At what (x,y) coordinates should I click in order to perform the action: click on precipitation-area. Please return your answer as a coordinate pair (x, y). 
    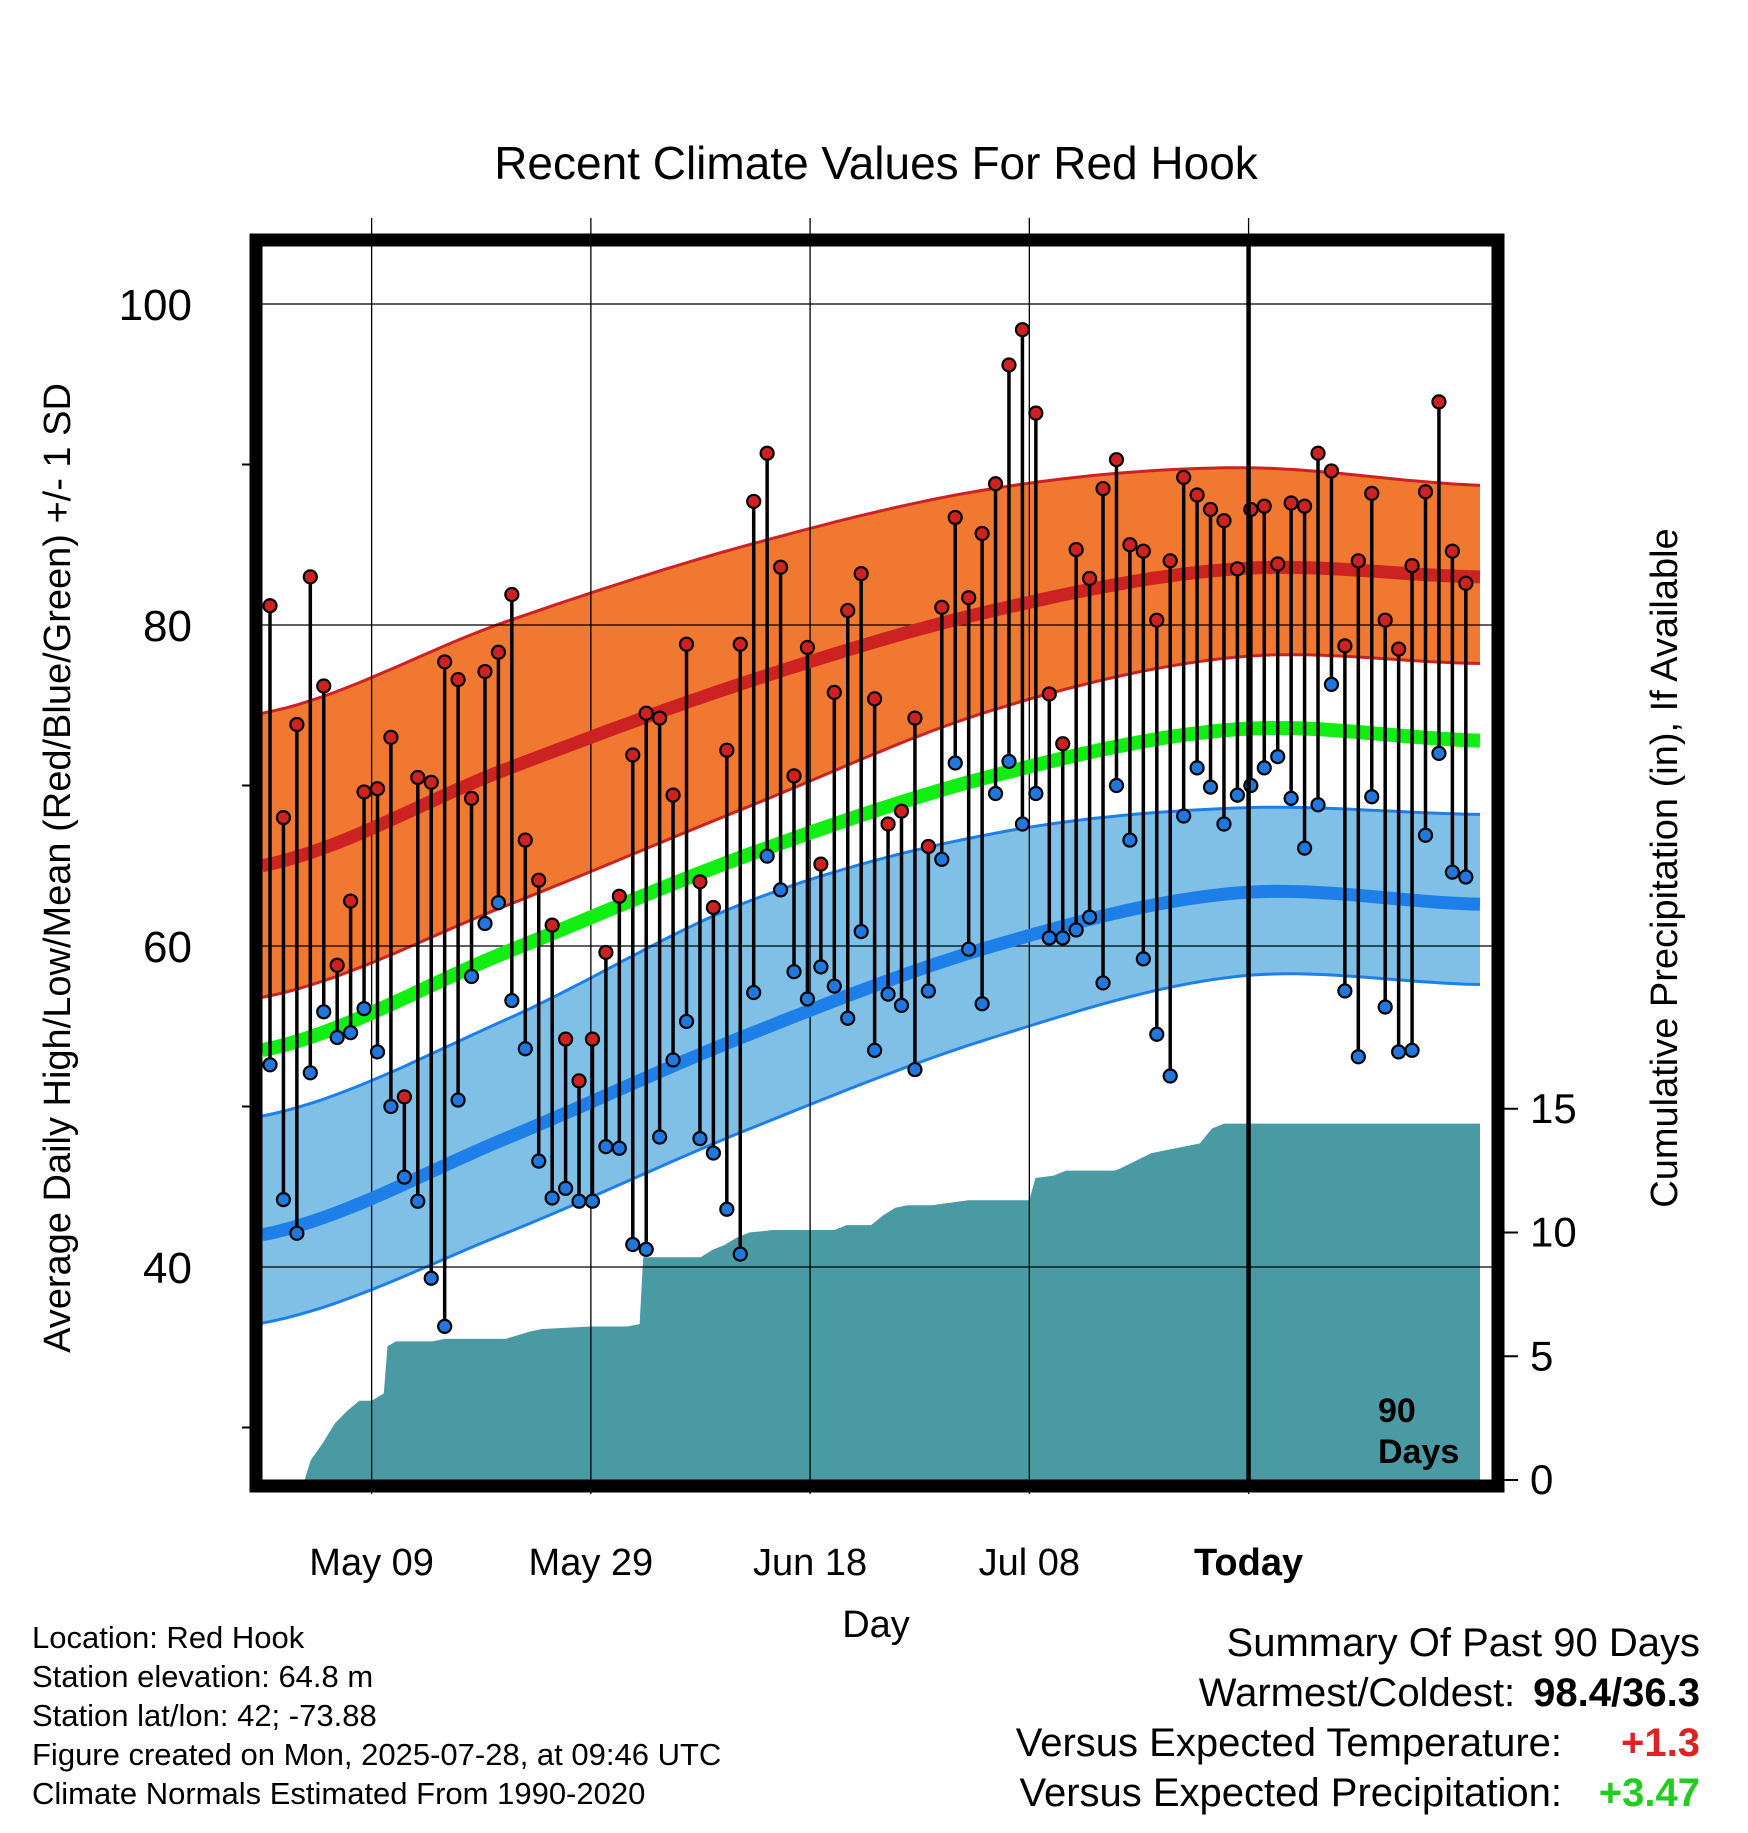
    Looking at the image, I should click on (892, 1301).